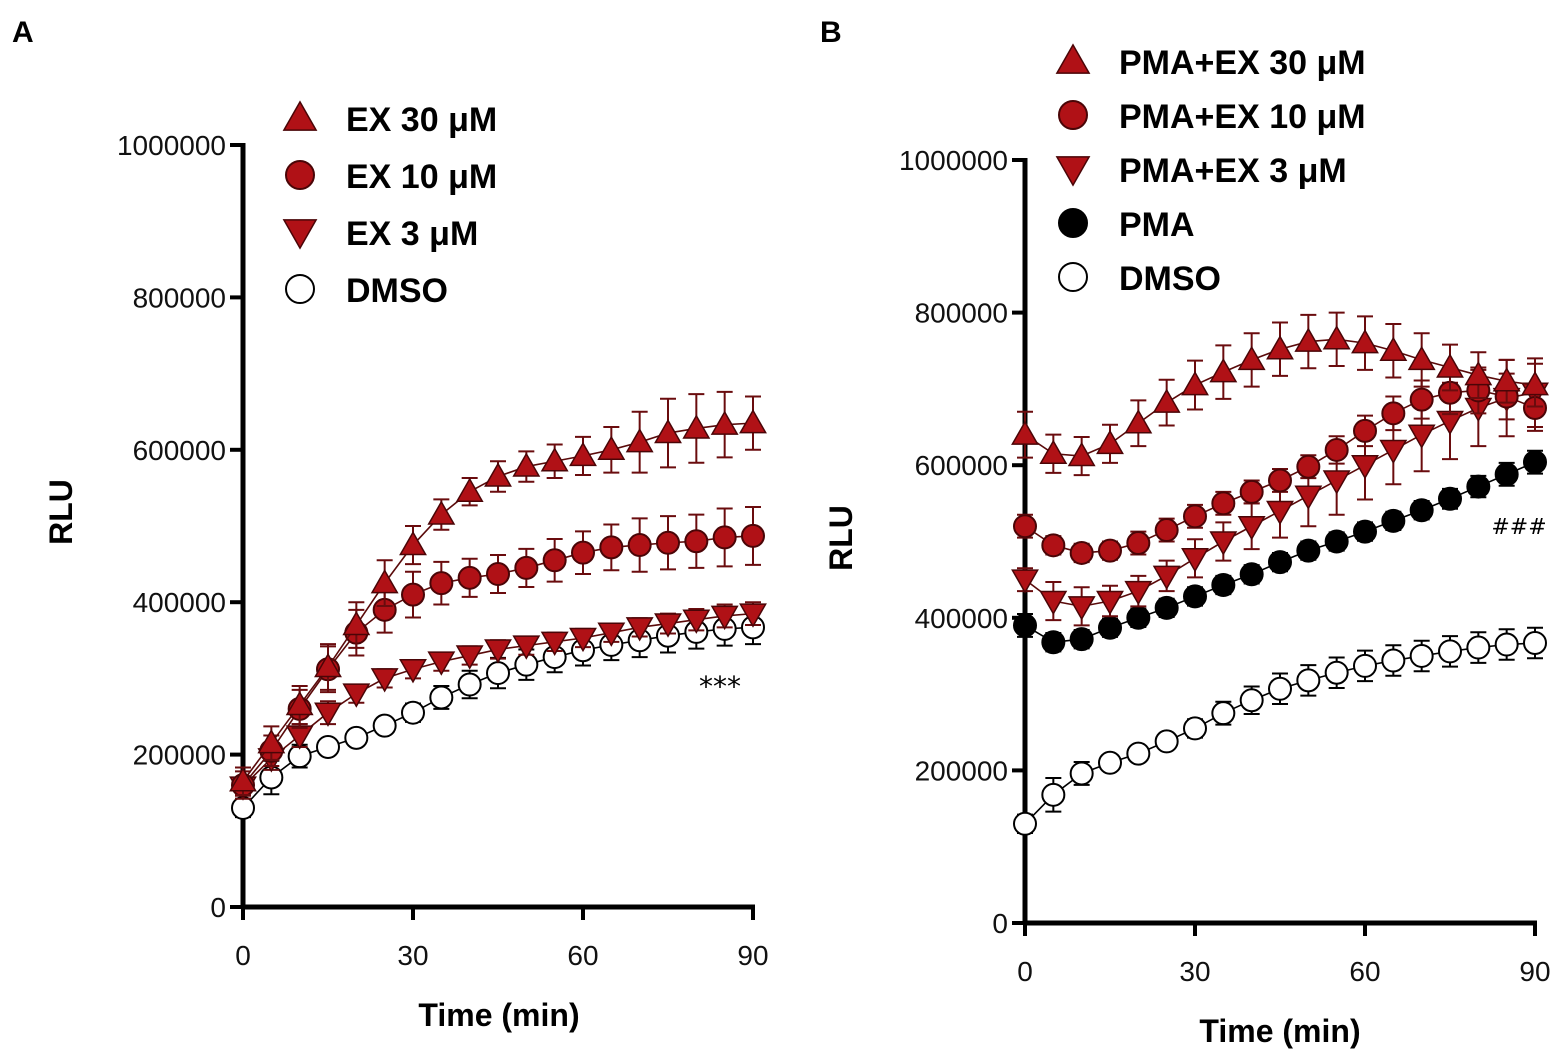 The image size is (1562, 1058). Describe the element at coordinates (1157, 225) in the screenshot. I see `legend-label: PMA` at that location.